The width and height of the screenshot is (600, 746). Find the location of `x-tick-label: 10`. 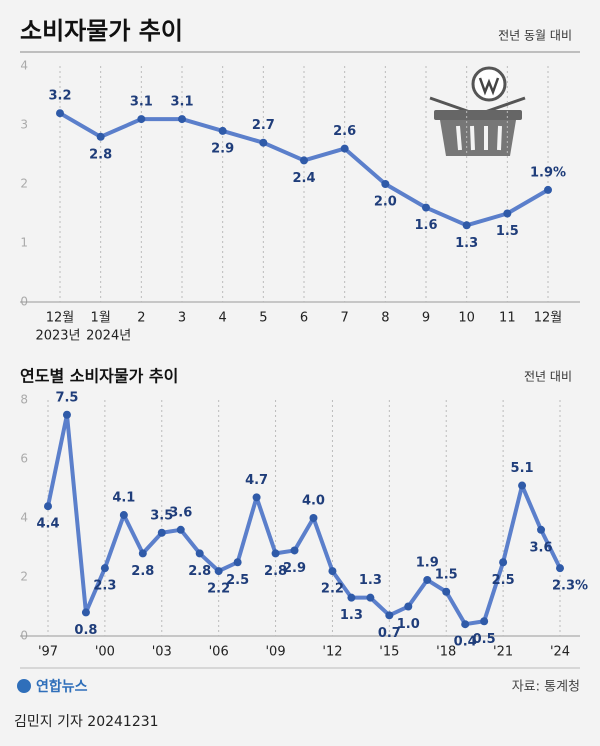

x-tick-label: 10 is located at coordinates (466, 318).